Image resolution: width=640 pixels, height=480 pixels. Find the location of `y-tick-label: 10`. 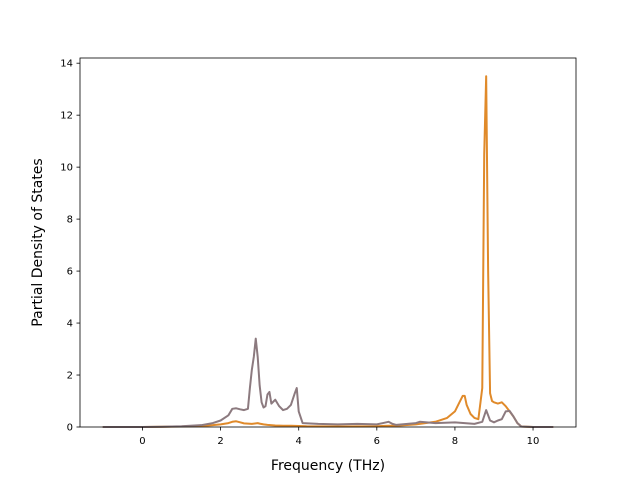

y-tick-label: 10 is located at coordinates (66, 168).